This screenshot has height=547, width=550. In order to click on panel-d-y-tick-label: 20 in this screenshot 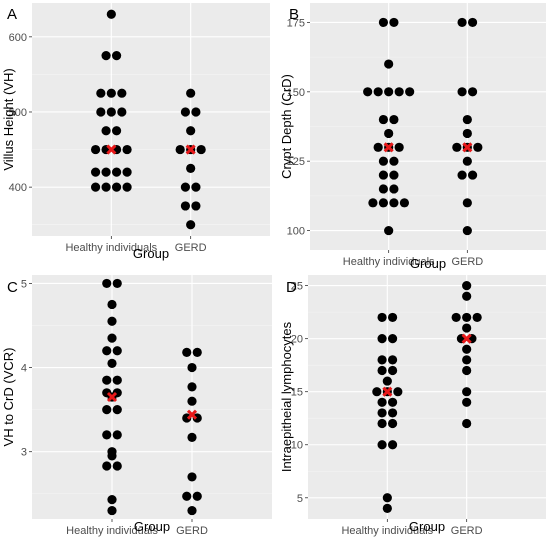, I will do `click(297, 340)`.